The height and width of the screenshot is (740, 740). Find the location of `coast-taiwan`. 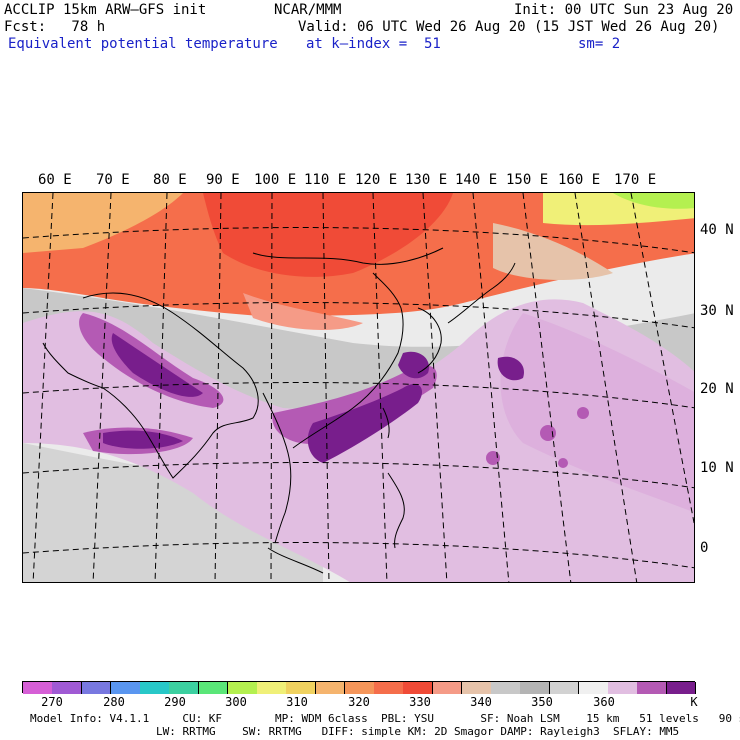

coast-taiwan is located at coordinates (386, 423).